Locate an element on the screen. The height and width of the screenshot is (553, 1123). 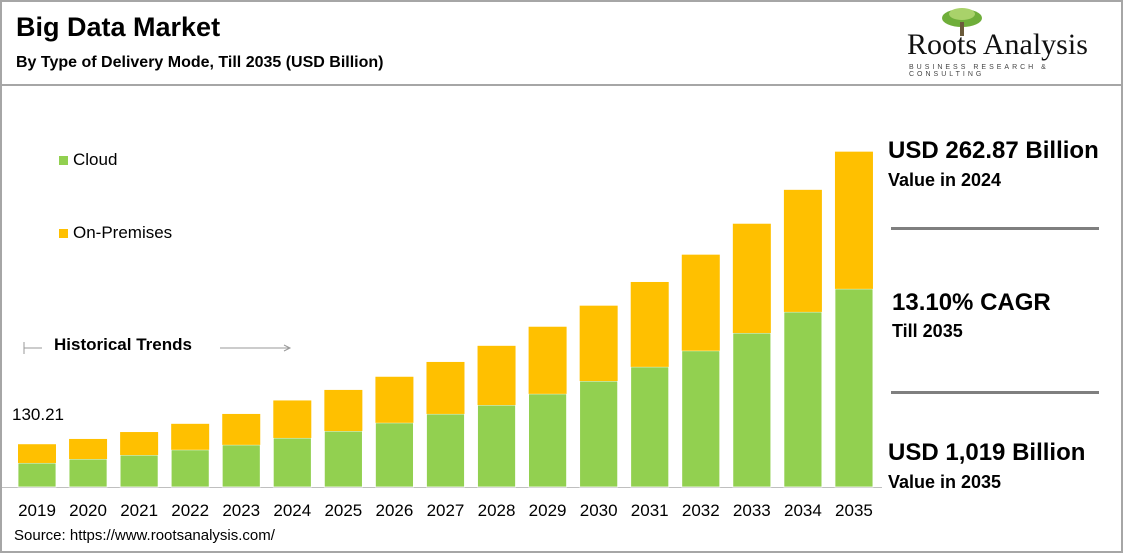
data-label-2019: 130.21 is located at coordinates (38, 414).